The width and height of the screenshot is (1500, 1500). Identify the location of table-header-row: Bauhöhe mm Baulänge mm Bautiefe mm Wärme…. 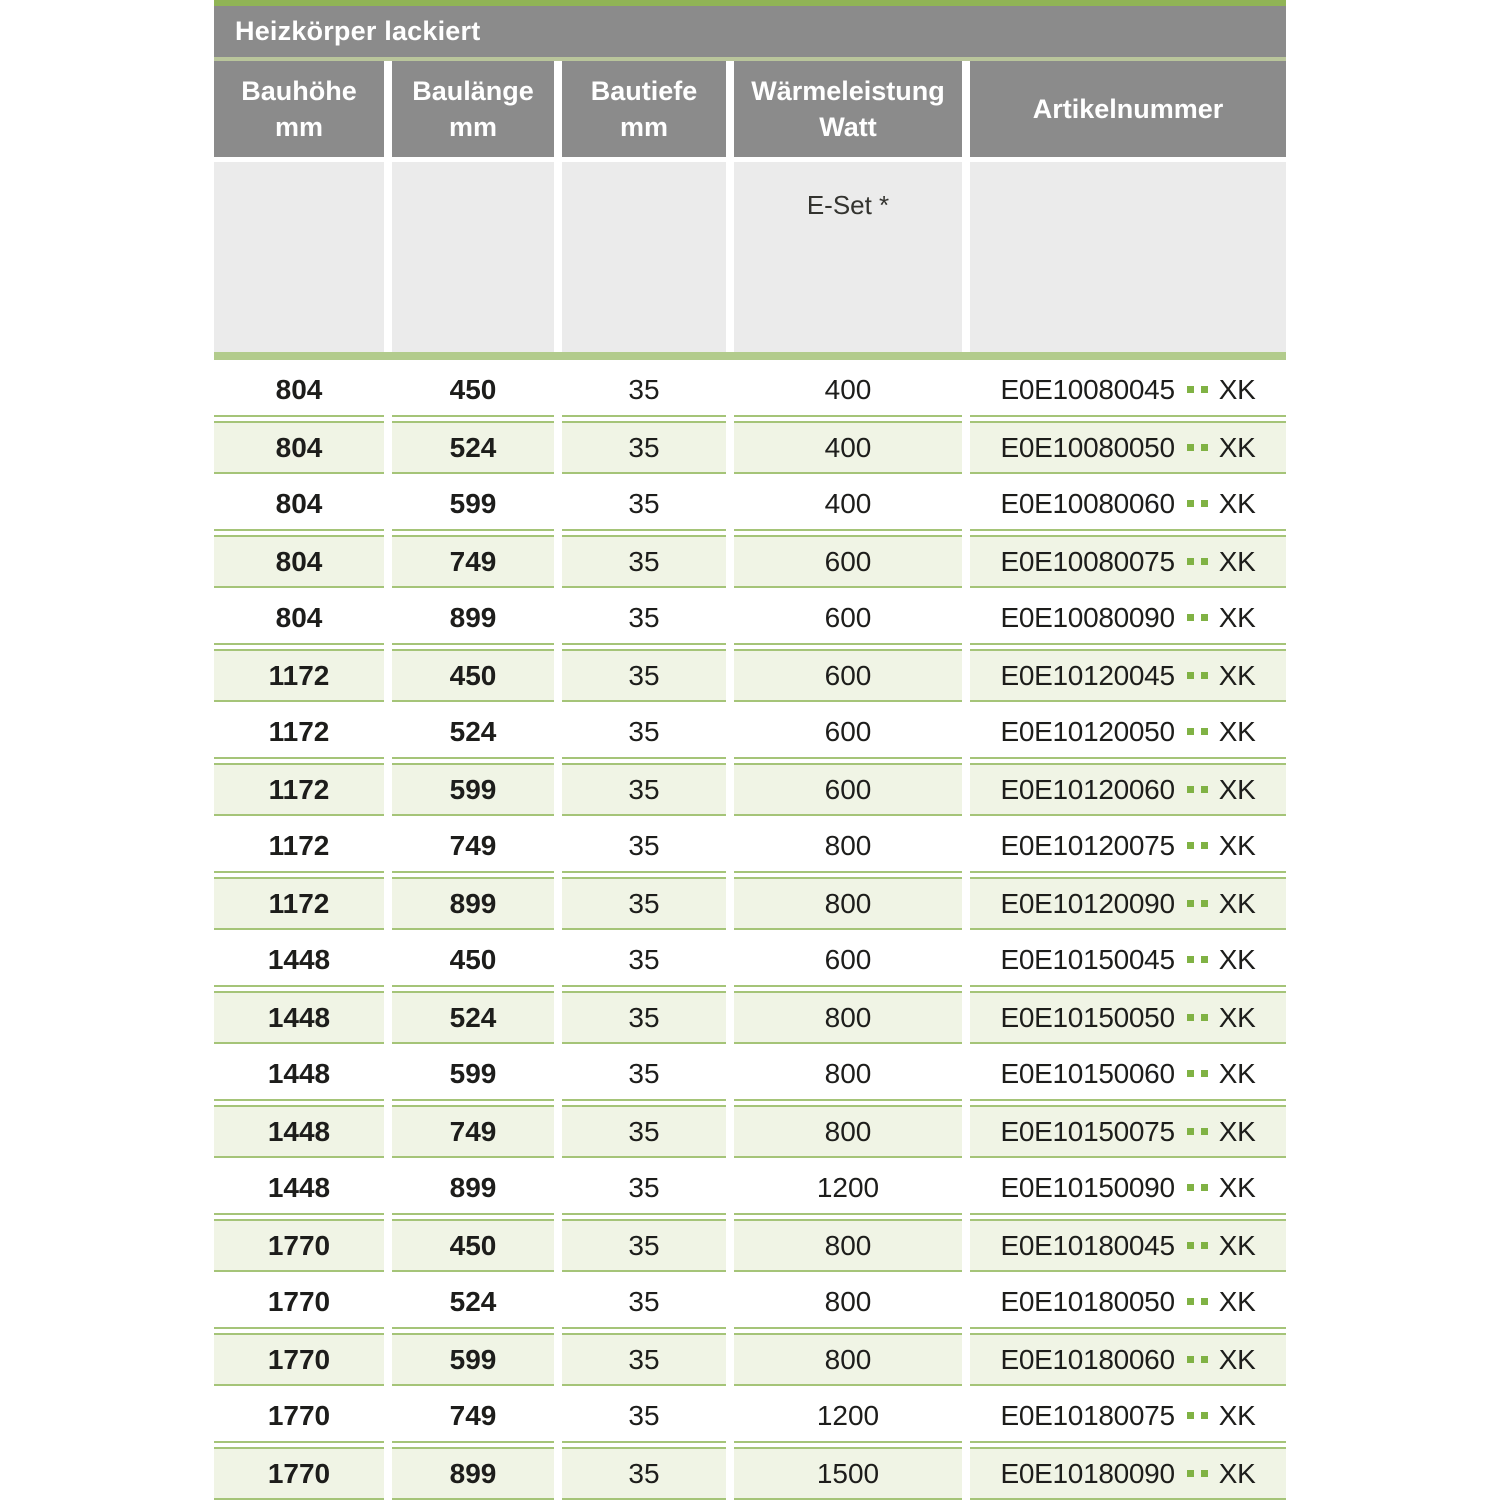
(750, 109).